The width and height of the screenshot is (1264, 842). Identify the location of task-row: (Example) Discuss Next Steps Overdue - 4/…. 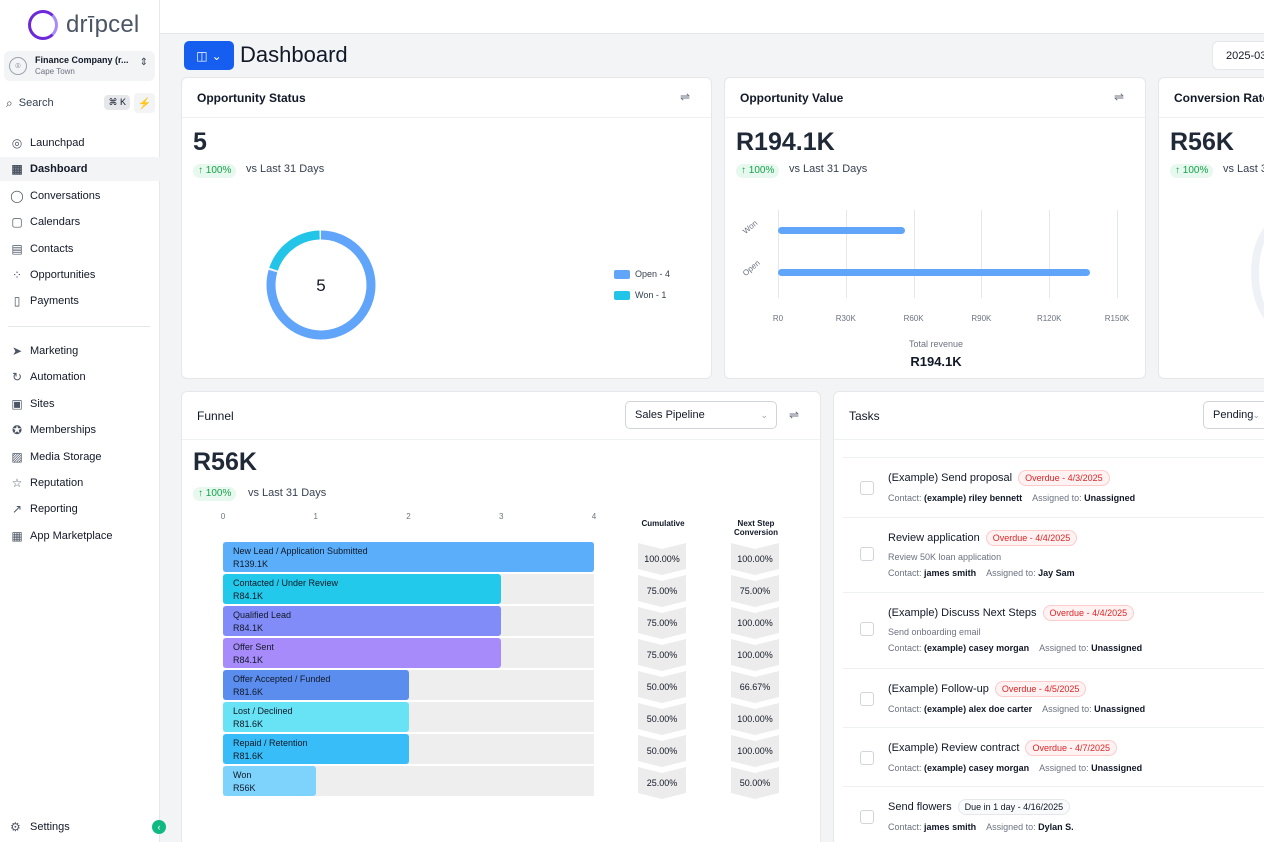
(1053, 630).